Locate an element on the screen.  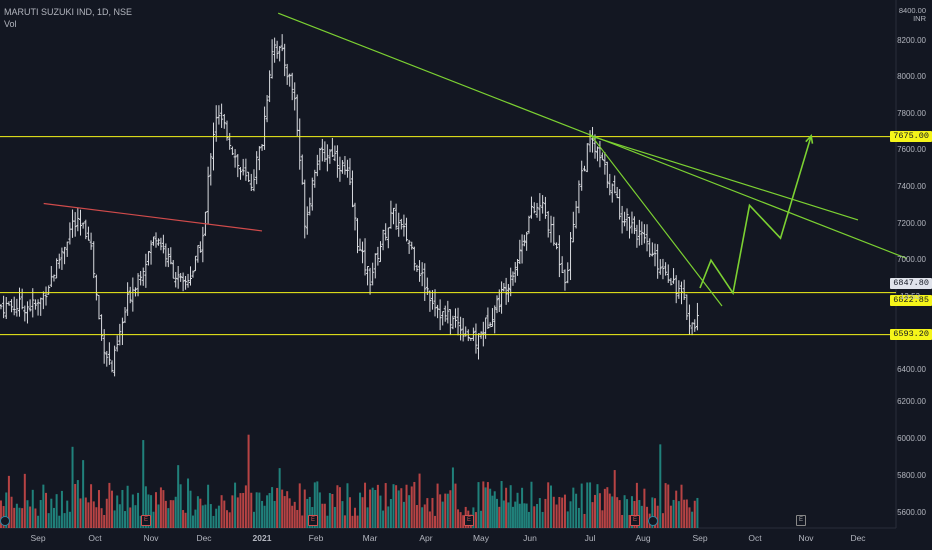
time-tick: Dec is located at coordinates (204, 538).